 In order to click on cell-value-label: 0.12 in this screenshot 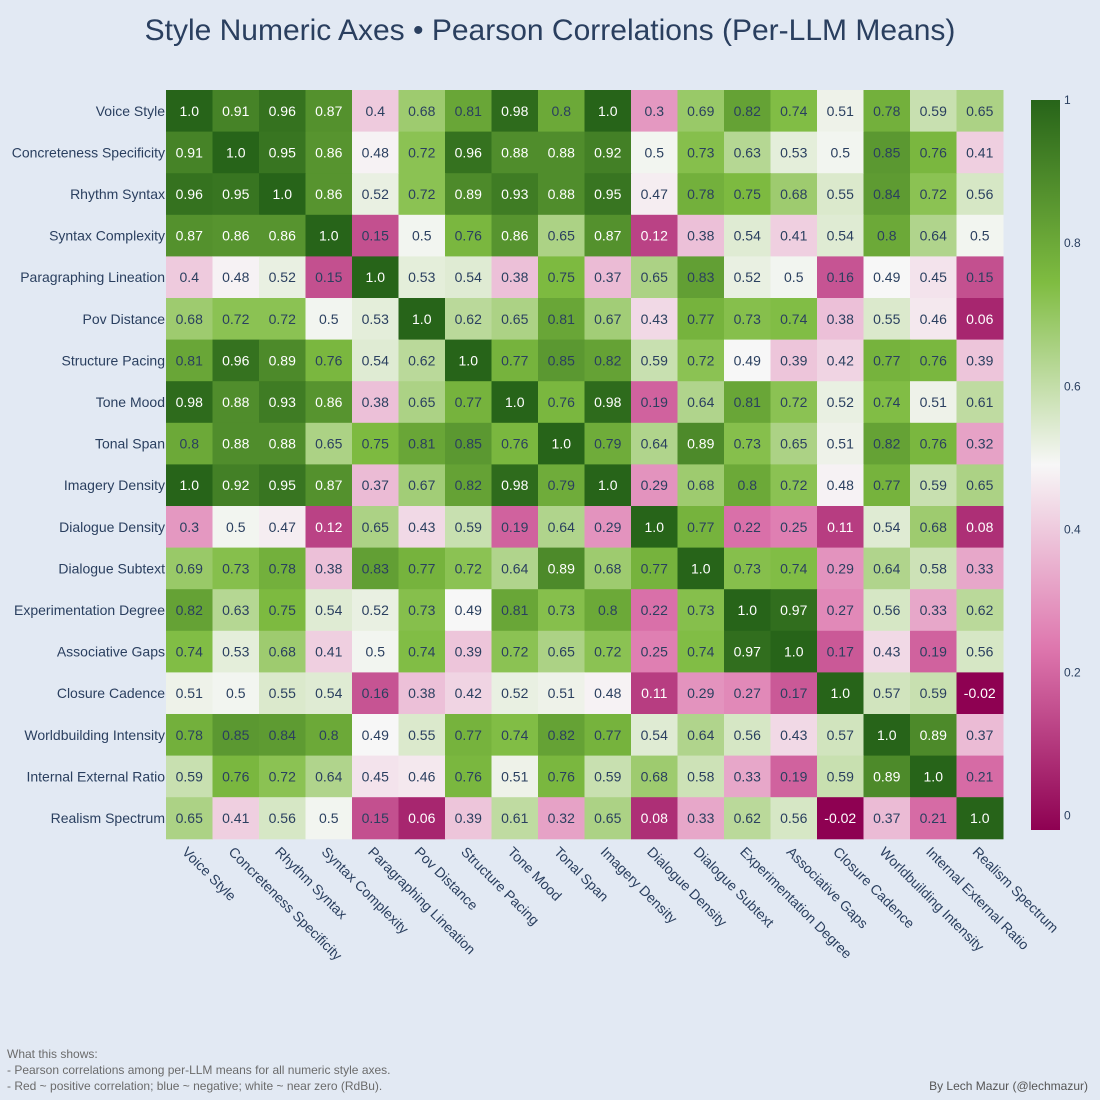, I will do `click(328, 527)`.